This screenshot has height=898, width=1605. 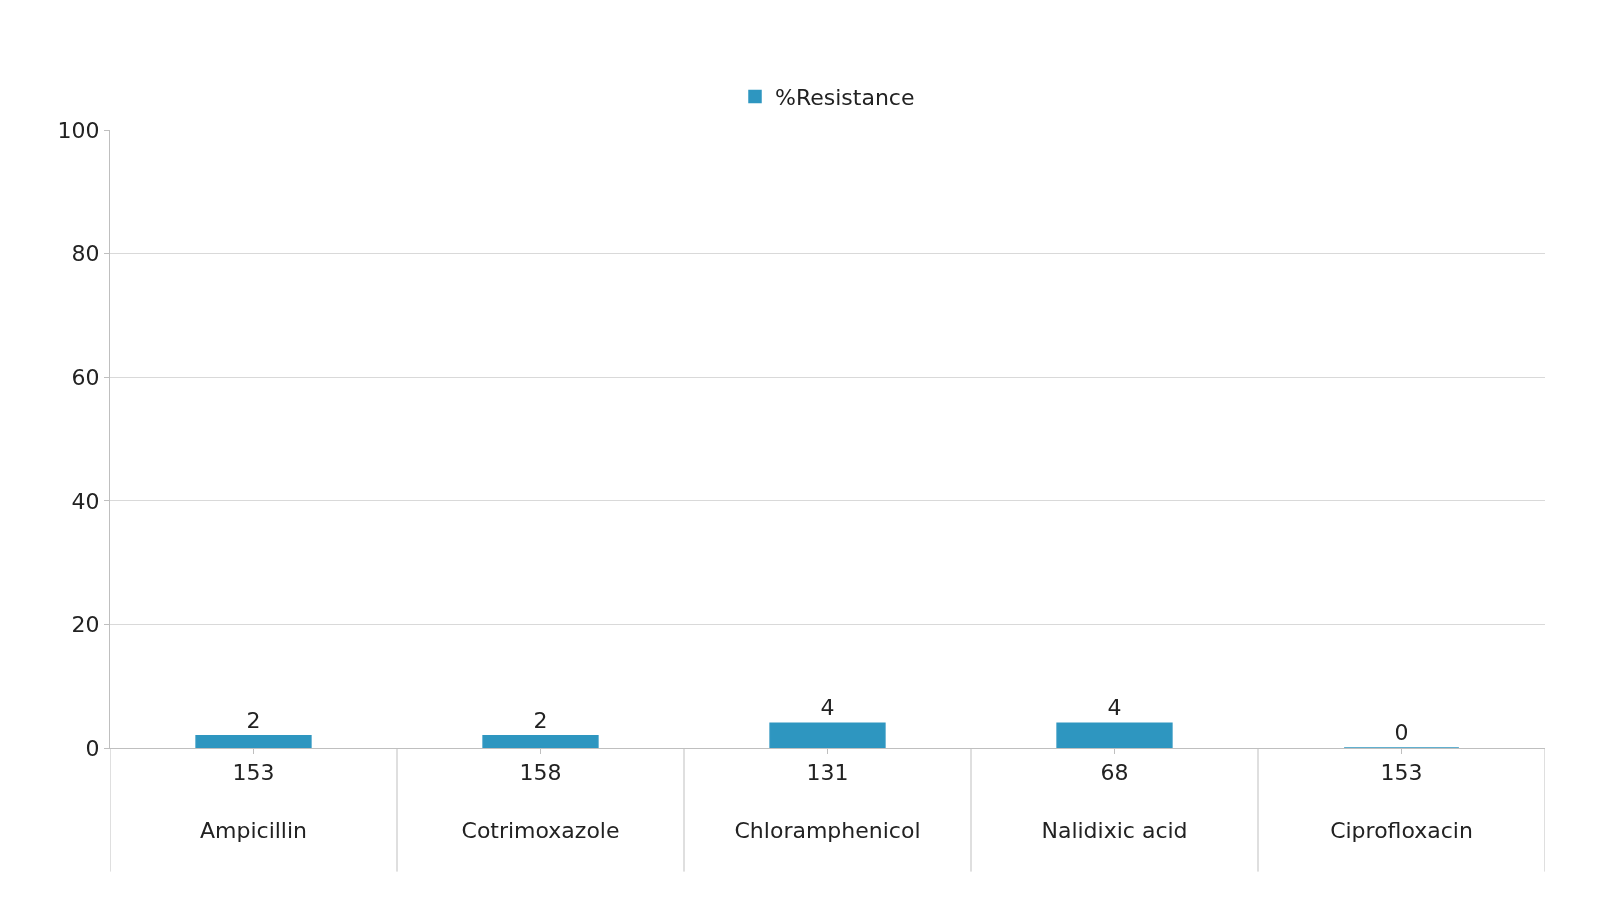 What do you see at coordinates (92, 748) in the screenshot?
I see `y-tick-label: 0` at bounding box center [92, 748].